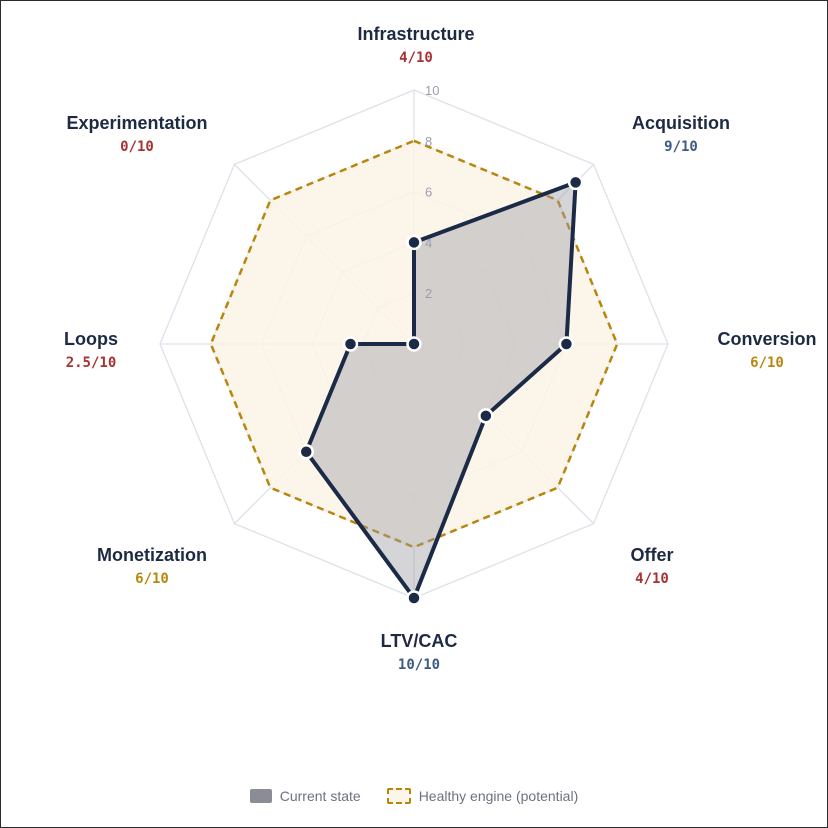 The image size is (828, 828). I want to click on tick-label-6: 6, so click(428, 192).